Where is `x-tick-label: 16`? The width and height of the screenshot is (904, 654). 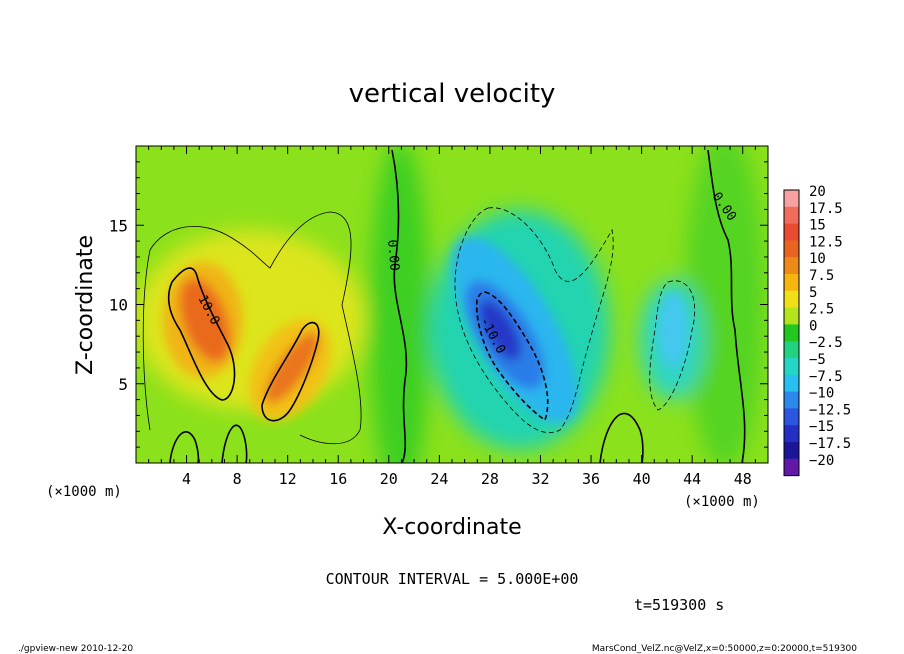 x-tick-label: 16 is located at coordinates (338, 479).